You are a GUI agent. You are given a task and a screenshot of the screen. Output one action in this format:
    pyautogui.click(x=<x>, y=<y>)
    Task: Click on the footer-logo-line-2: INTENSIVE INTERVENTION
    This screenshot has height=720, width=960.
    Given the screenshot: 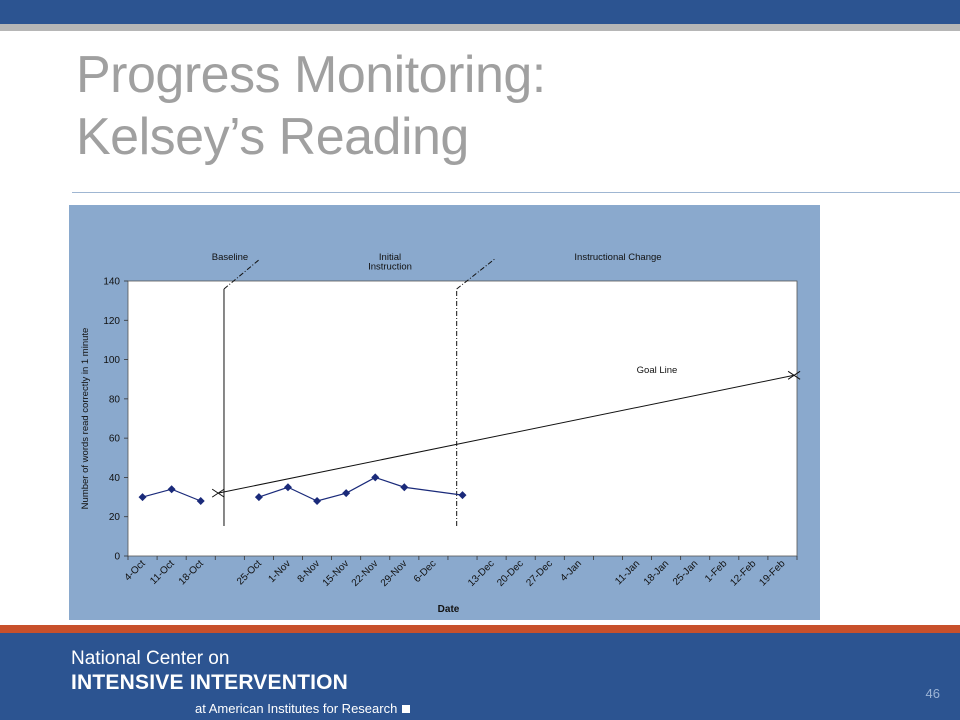 What is the action you would take?
    pyautogui.click(x=210, y=682)
    